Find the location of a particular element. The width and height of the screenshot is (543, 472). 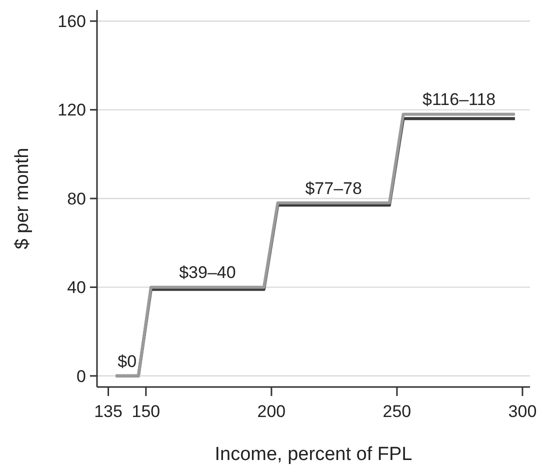

y-tick-label: 0 is located at coordinates (81, 376).